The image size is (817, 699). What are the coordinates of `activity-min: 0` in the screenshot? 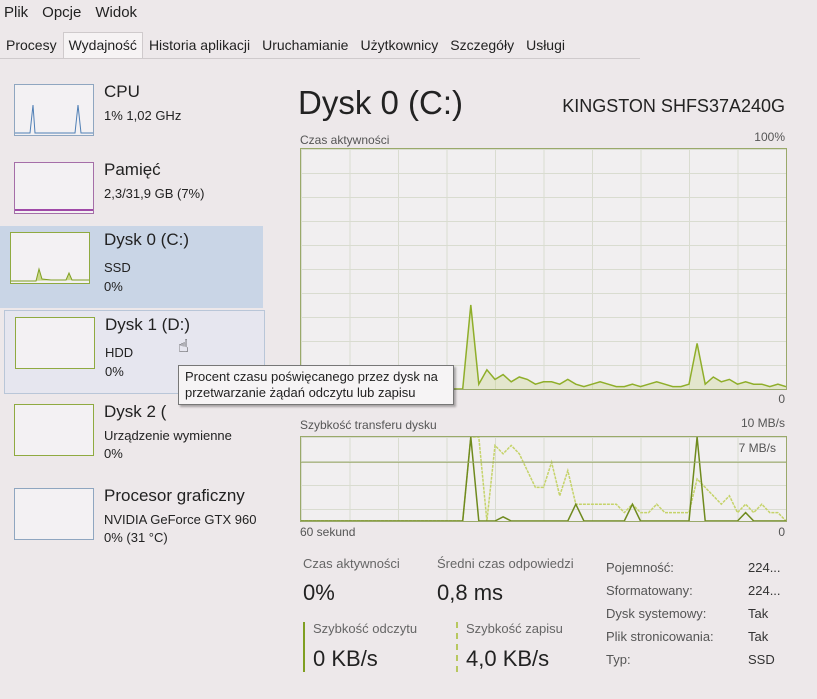 It's located at (781, 399).